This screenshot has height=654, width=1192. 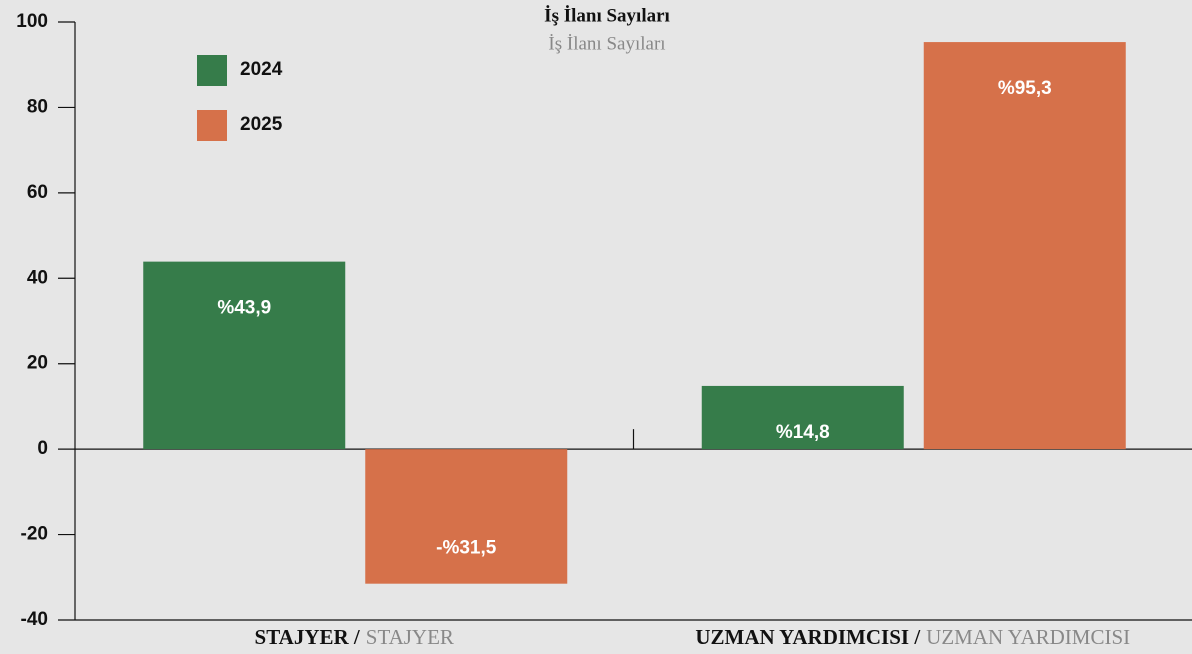 I want to click on category-subtitle: UZMAN YARDIMCISI, so click(x=1028, y=637).